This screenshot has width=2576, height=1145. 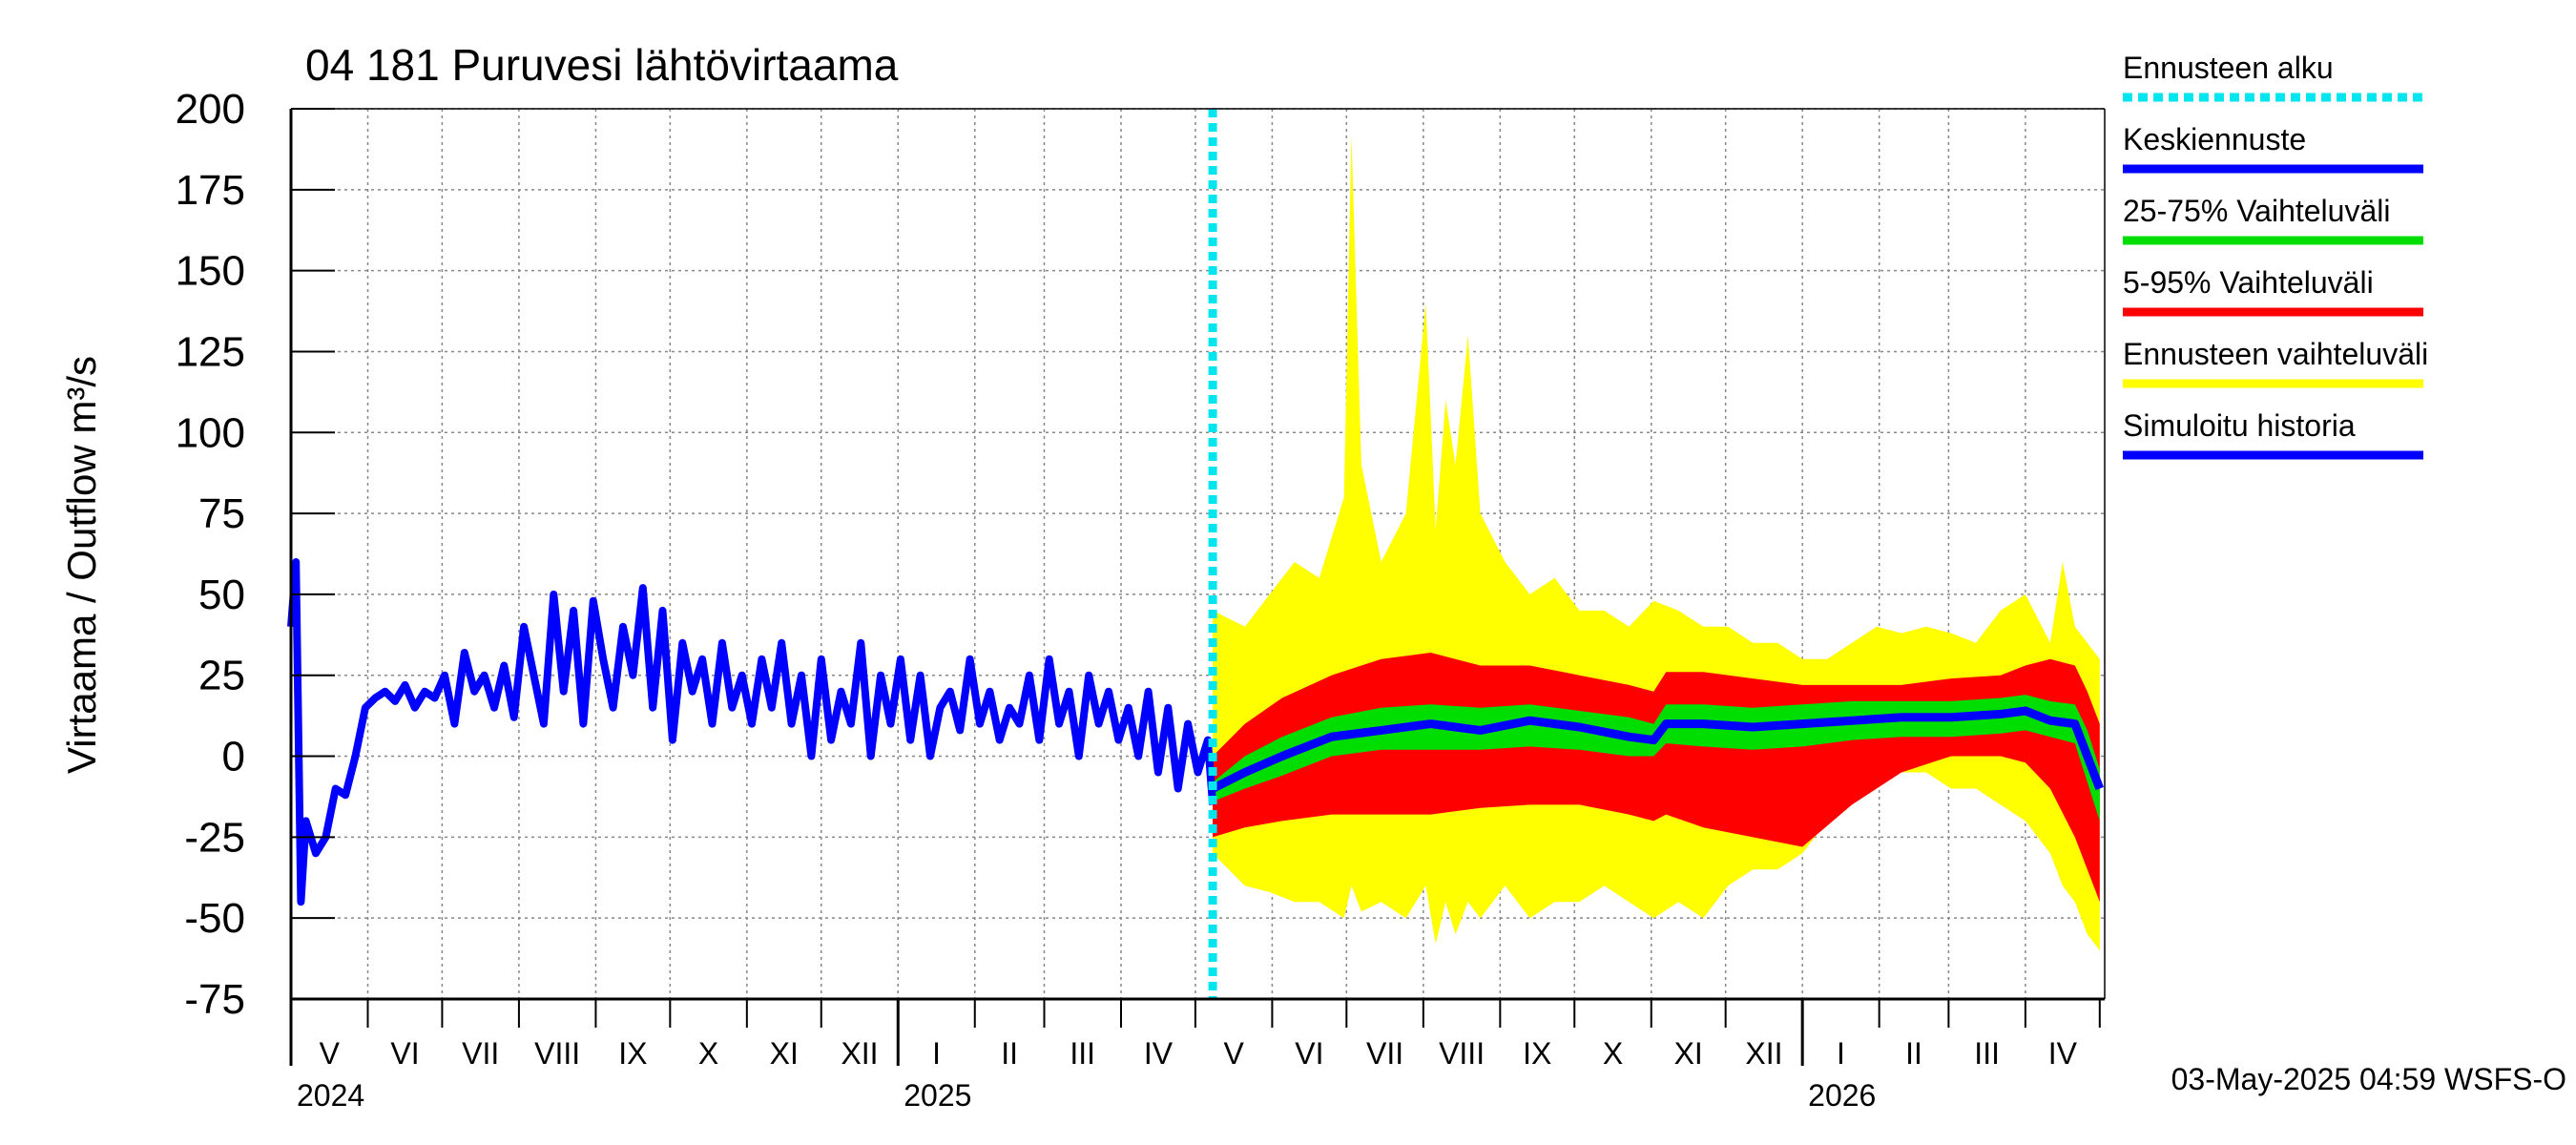 I want to click on legend-label: 25-75% Vaihteluväli, so click(x=2256, y=211).